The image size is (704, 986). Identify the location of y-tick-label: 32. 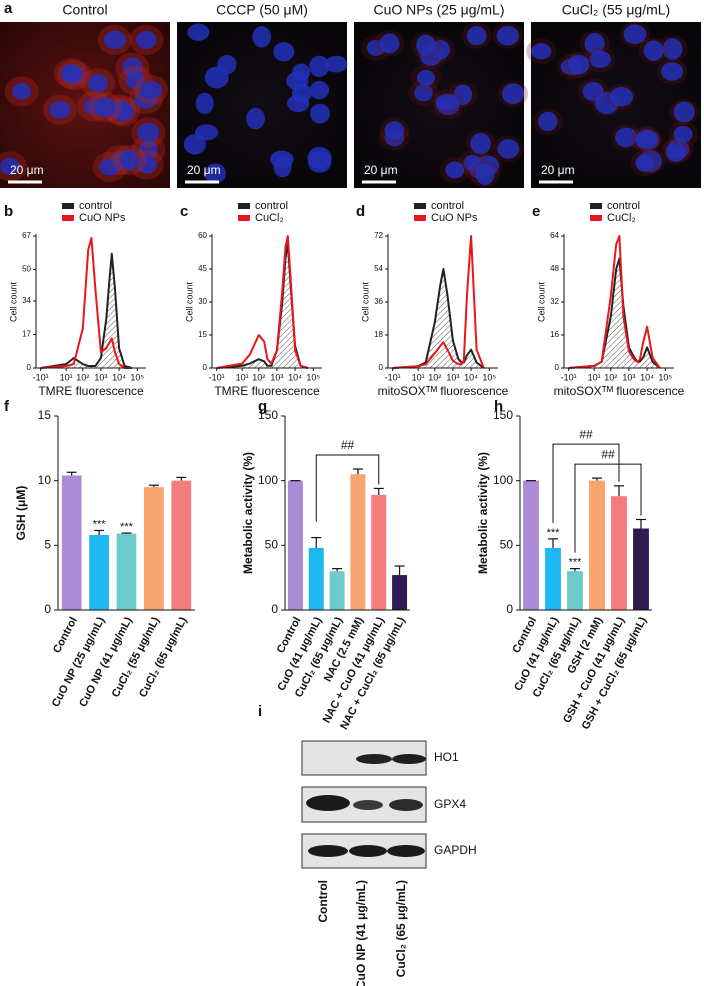
(554, 301).